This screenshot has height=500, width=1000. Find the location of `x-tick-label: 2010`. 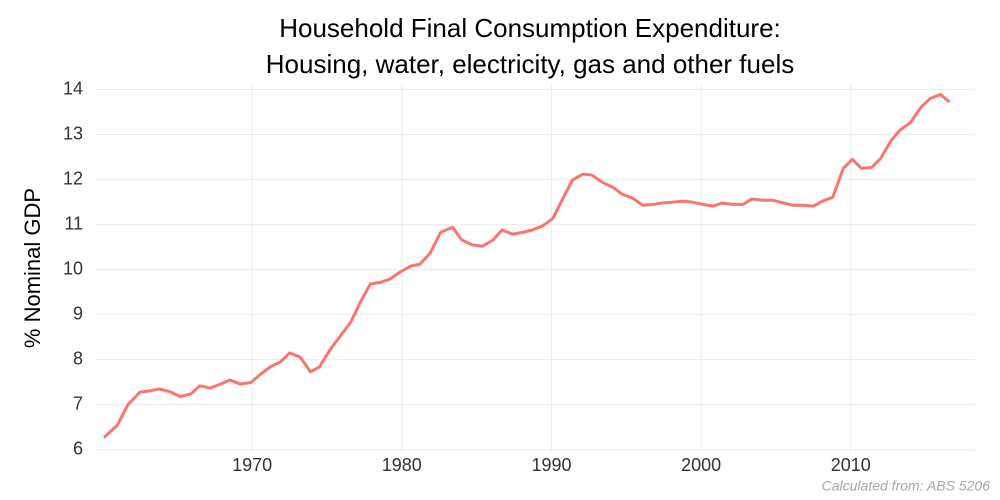

x-tick-label: 2010 is located at coordinates (851, 465).